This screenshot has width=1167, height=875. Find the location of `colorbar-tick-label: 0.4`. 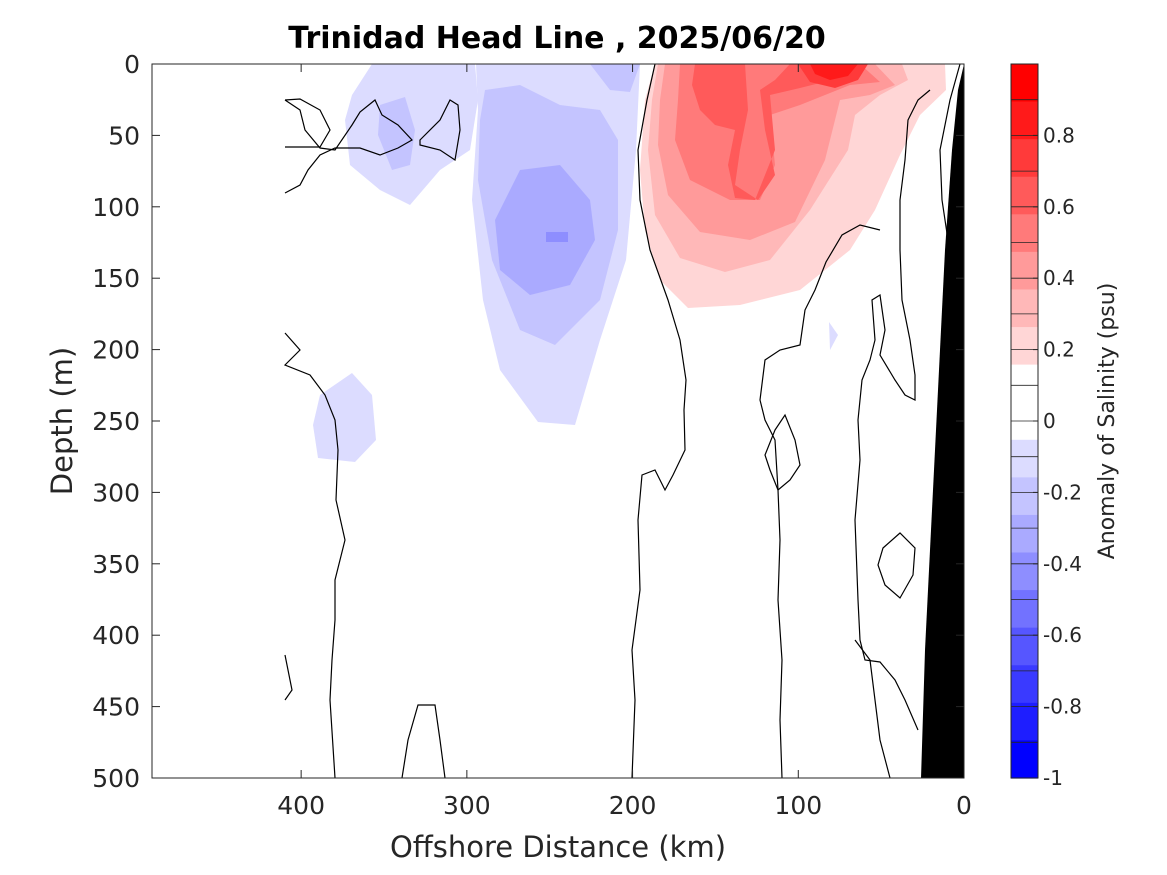

colorbar-tick-label: 0.4 is located at coordinates (1059, 278).